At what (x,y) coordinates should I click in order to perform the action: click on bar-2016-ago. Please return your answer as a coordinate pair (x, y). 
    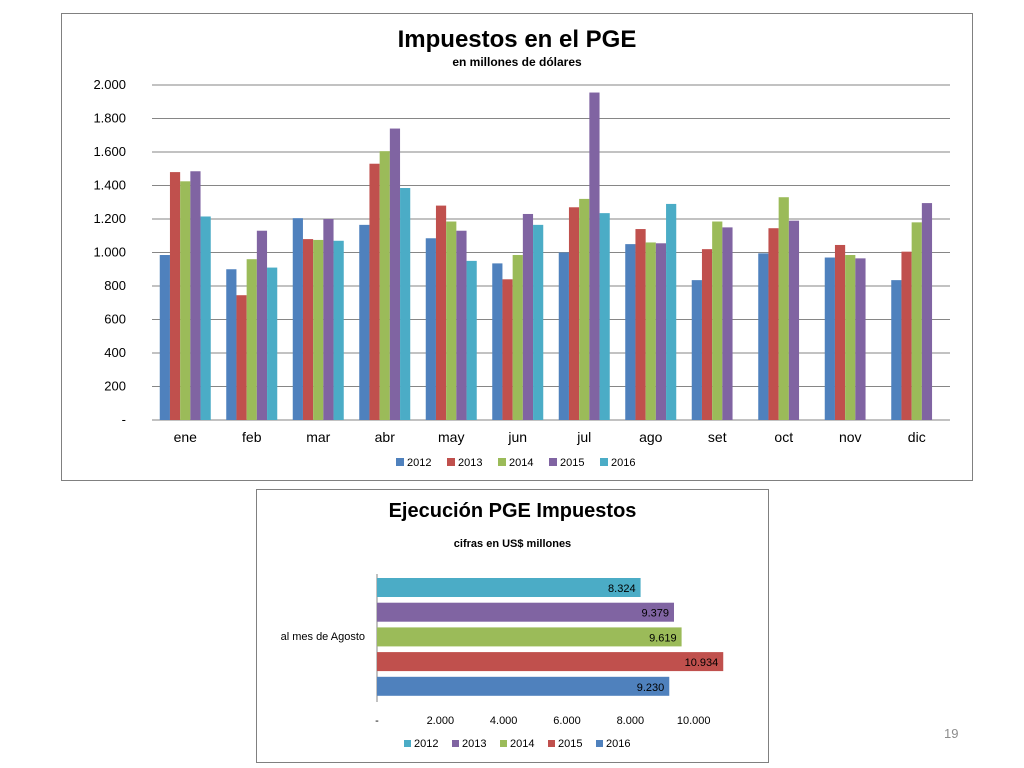
    Looking at the image, I should click on (671, 311).